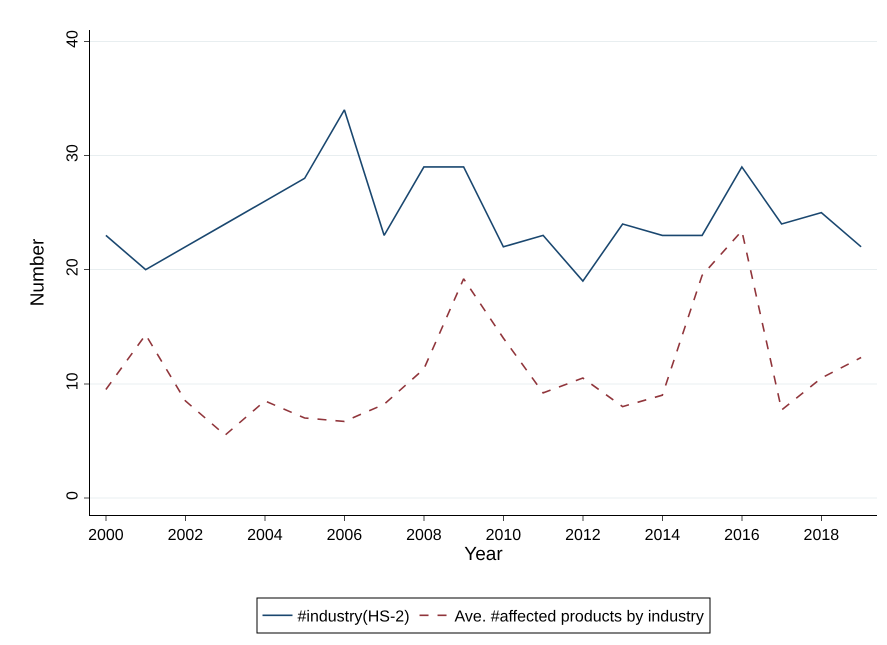 The image size is (887, 645). What do you see at coordinates (504, 535) in the screenshot?
I see `x-tick-label: 2010` at bounding box center [504, 535].